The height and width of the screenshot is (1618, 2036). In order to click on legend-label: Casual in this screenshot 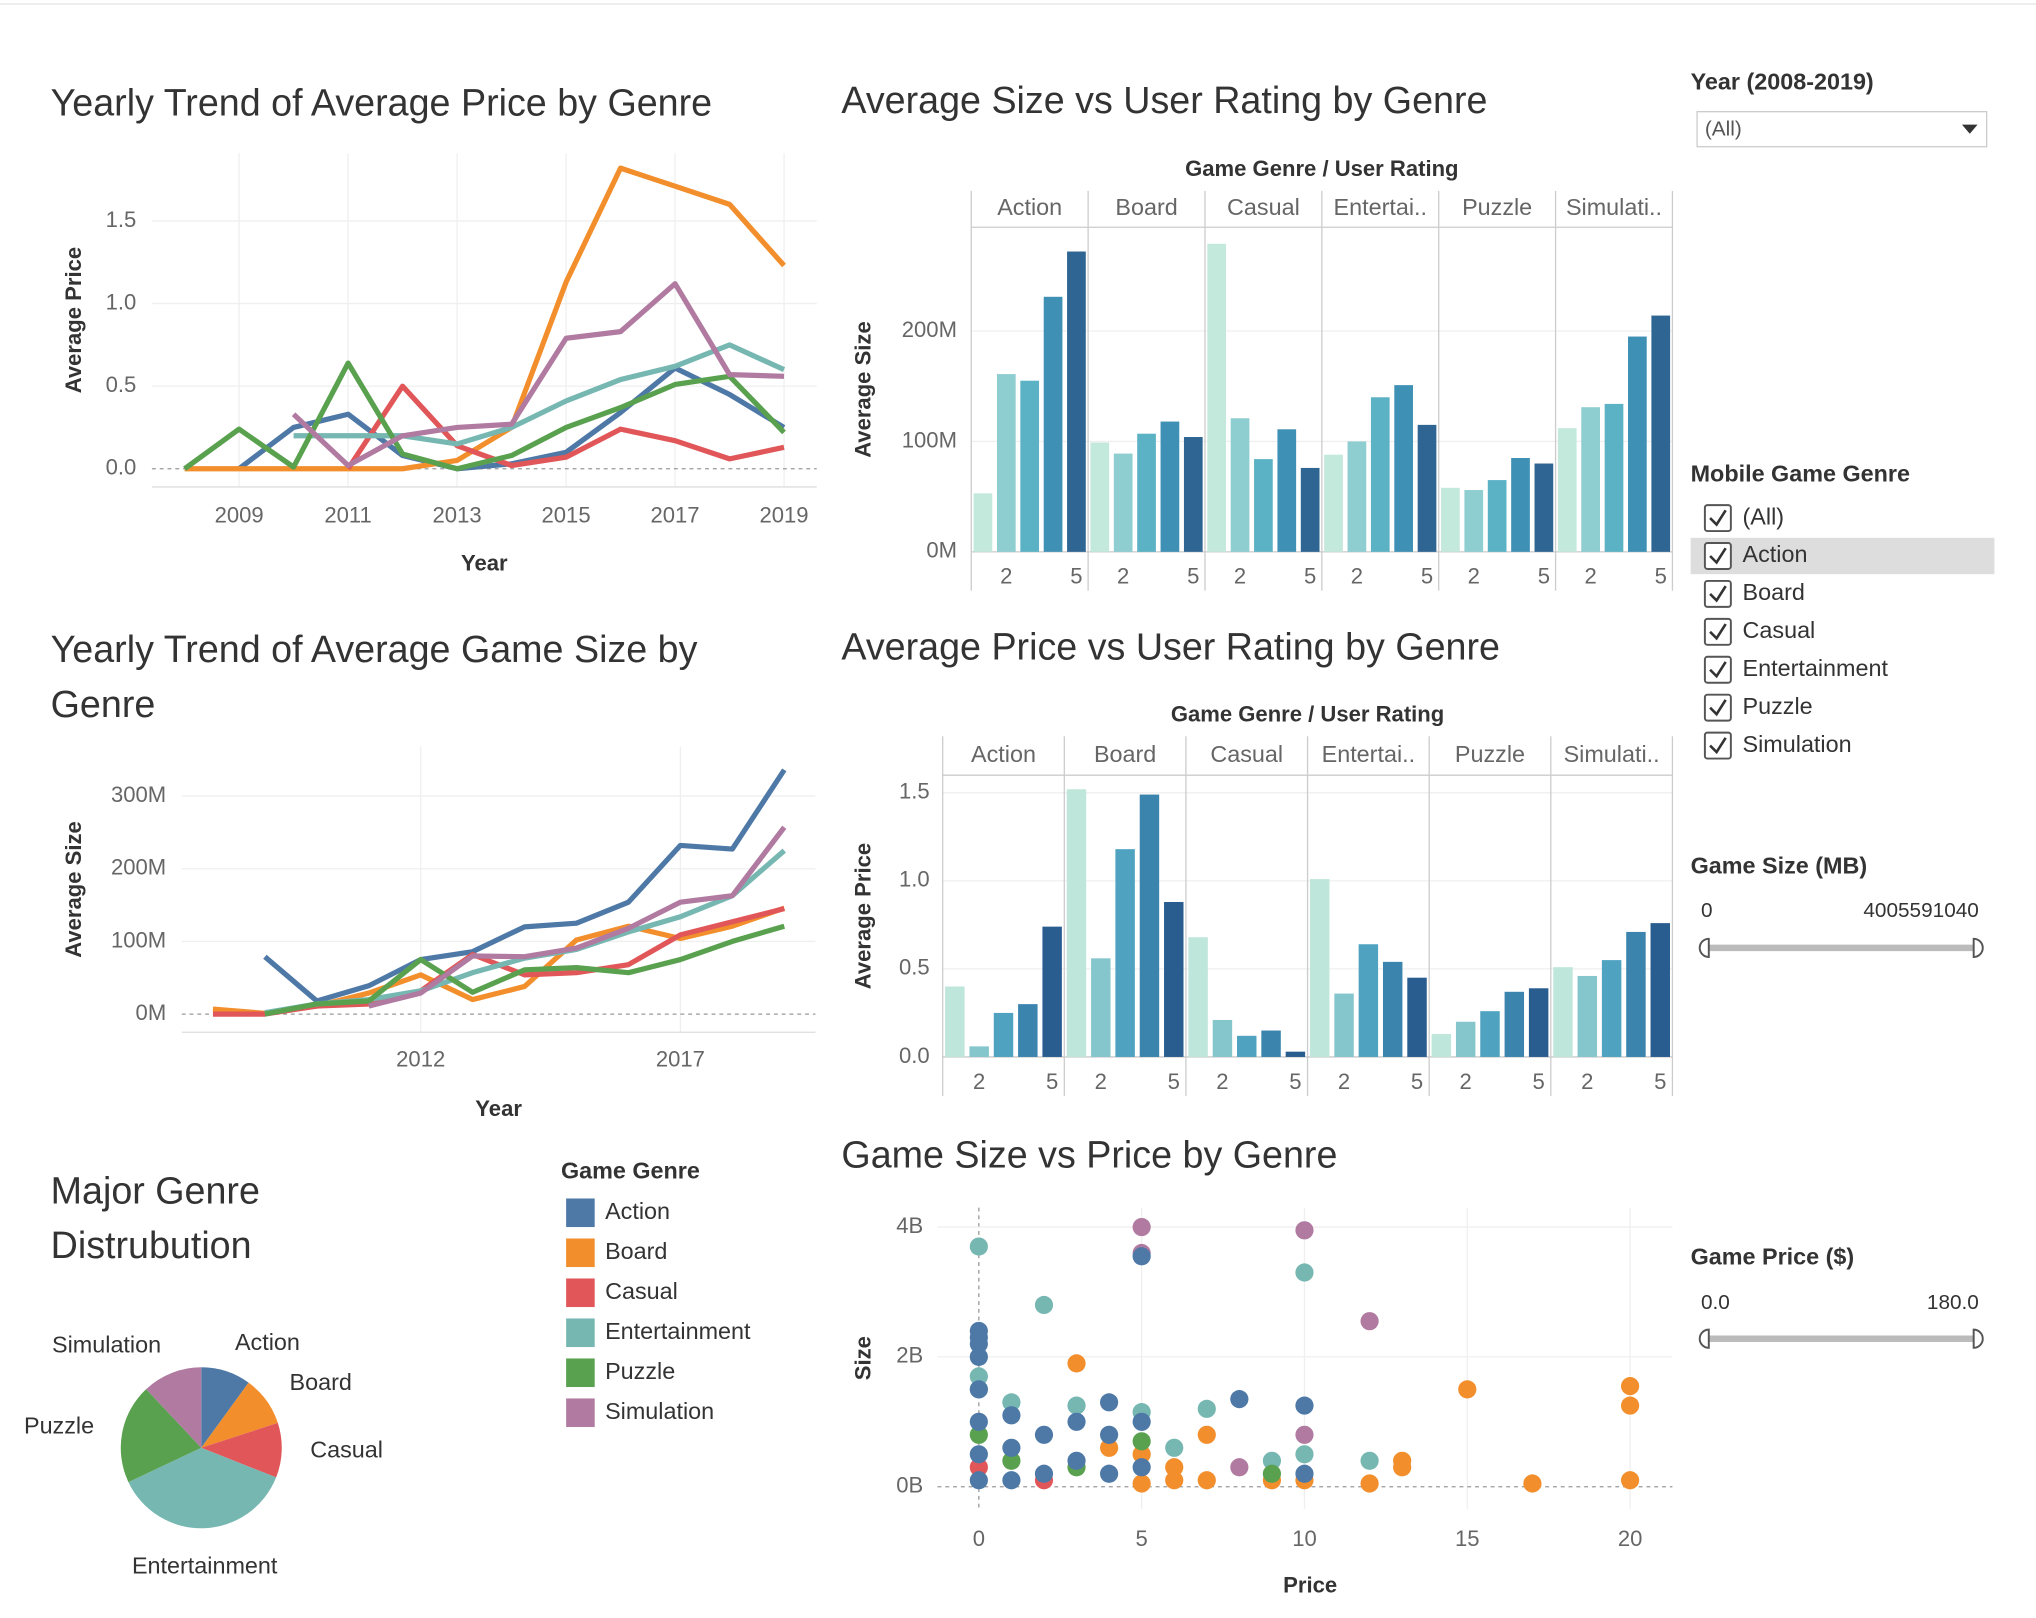, I will do `click(641, 1291)`.